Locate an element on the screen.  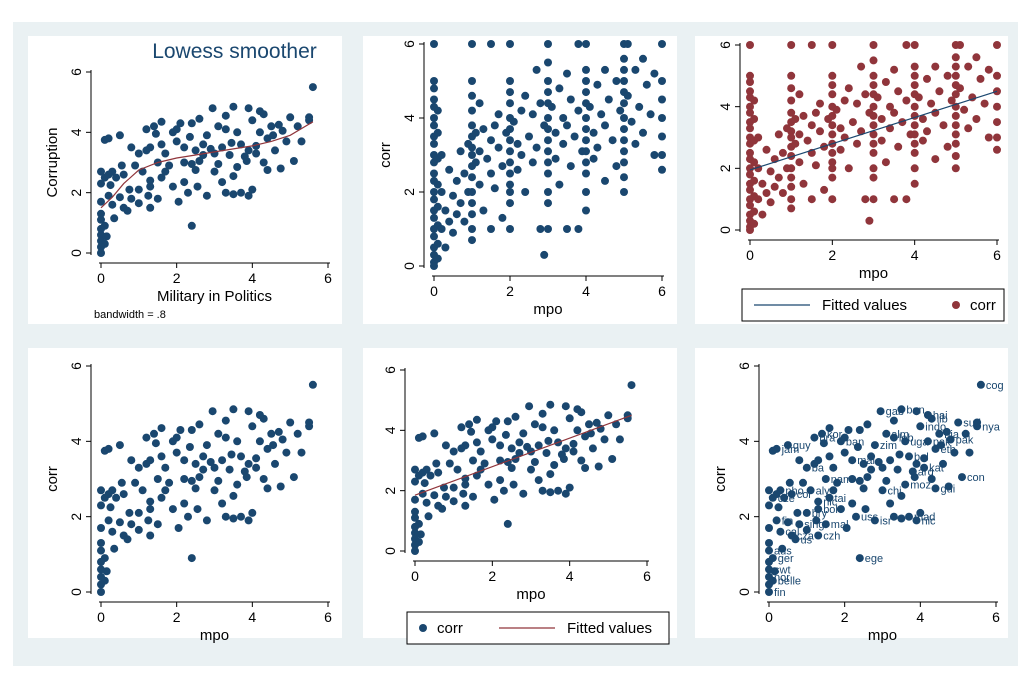
legend: Fitted values corr is located at coordinates (873, 305).